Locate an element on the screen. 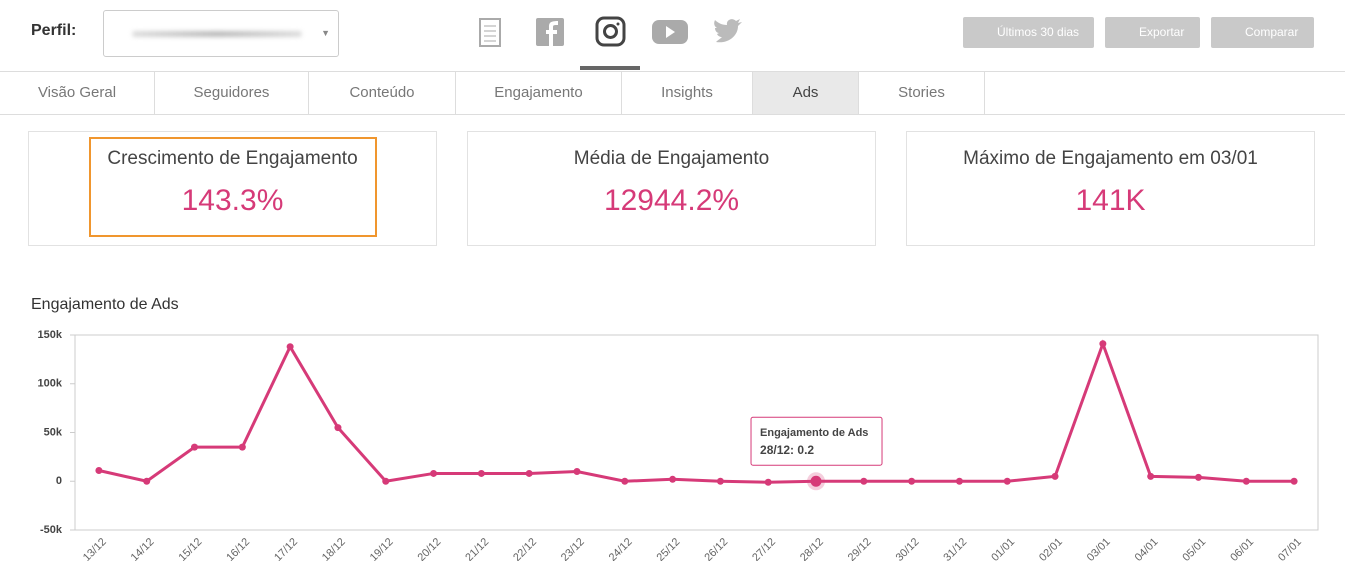  tooltip-number: 0.2 is located at coordinates (805, 450).